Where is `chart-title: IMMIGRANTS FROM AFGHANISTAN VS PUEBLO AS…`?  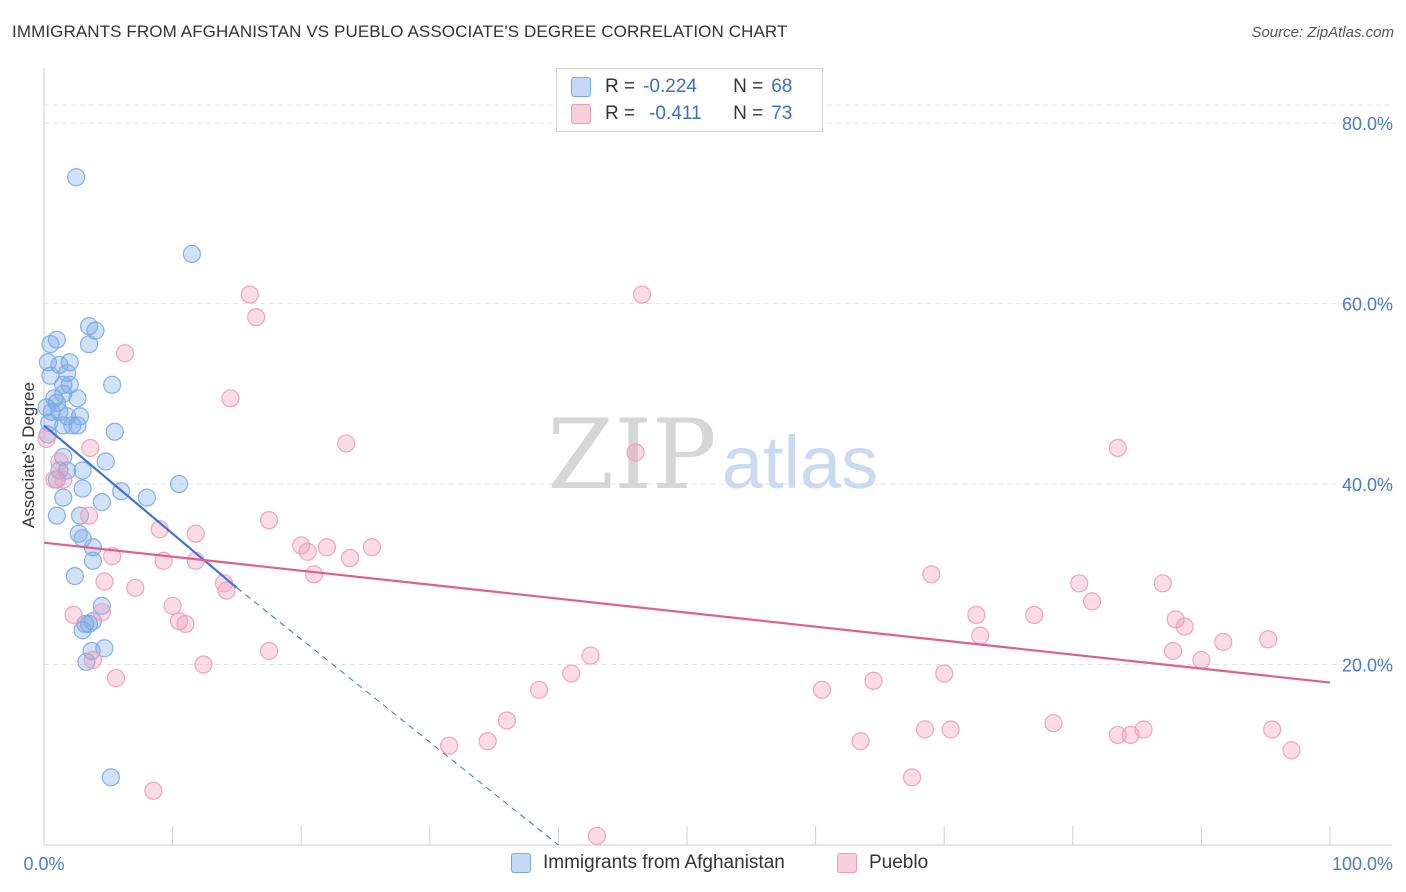
chart-title: IMMIGRANTS FROM AFGHANISTAN VS PUEBLO AS… is located at coordinates (400, 31).